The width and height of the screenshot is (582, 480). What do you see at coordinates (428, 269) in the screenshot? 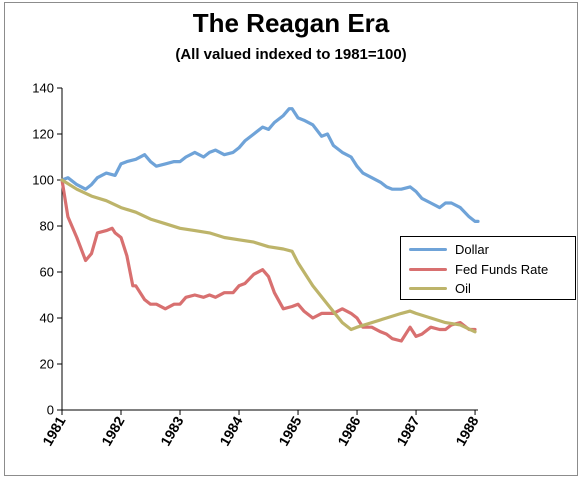
I see `legend-swatch-fed-funds-rate` at bounding box center [428, 269].